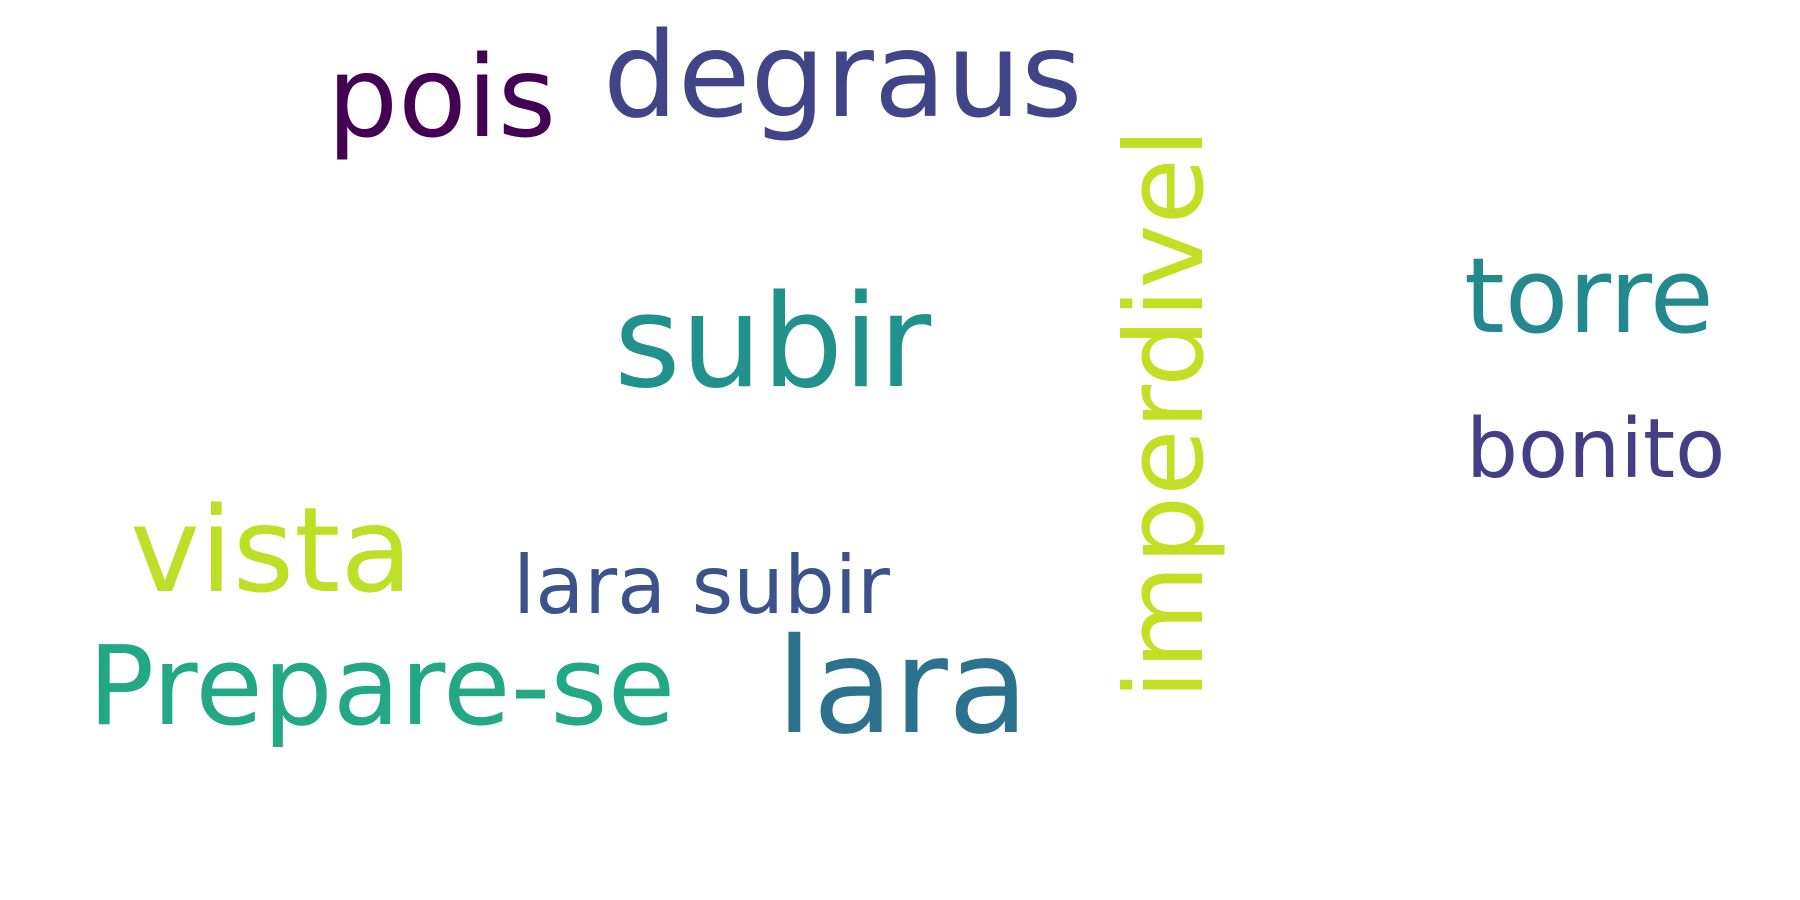 The image size is (1800, 900). I want to click on word-vista: vista, so click(271, 550).